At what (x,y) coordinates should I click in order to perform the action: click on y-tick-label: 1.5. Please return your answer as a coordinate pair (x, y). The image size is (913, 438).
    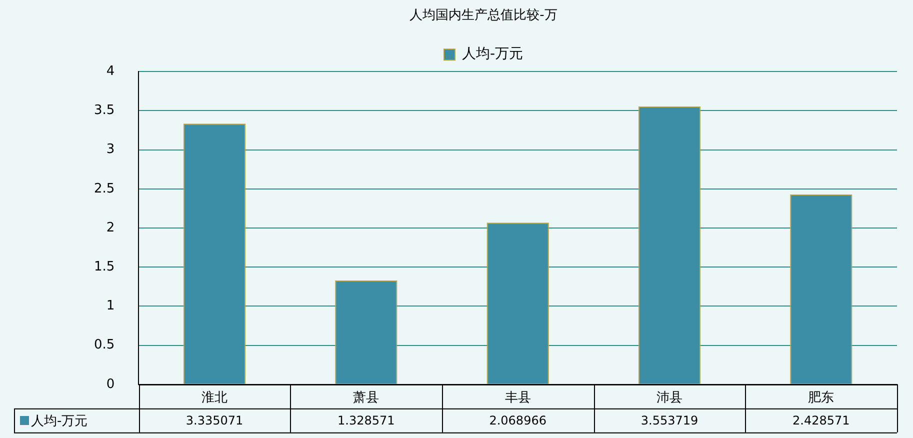
    Looking at the image, I should click on (104, 266).